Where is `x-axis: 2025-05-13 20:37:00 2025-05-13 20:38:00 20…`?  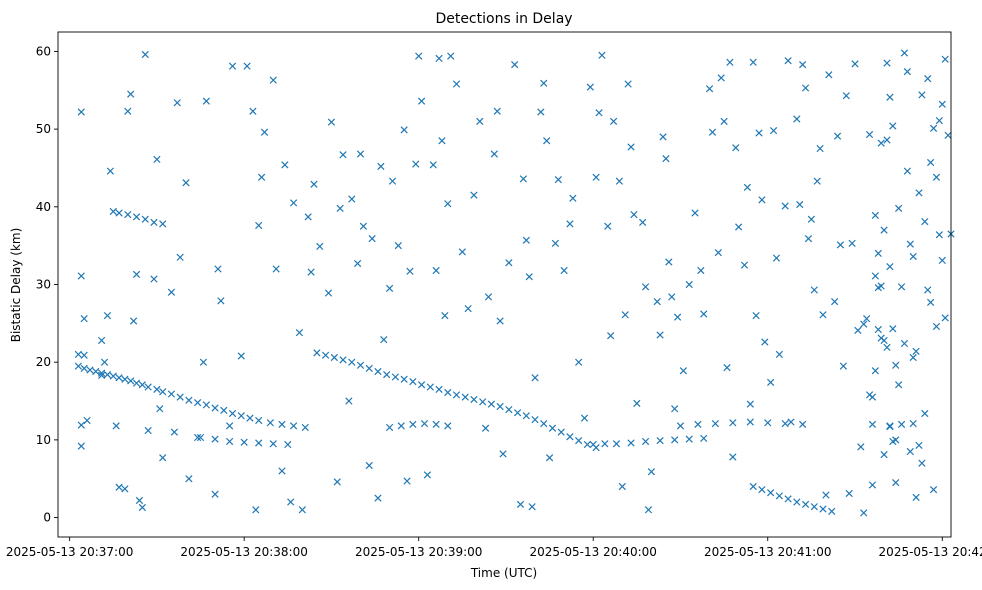 x-axis: 2025-05-13 20:37:00 2025-05-13 20:38:00 20… is located at coordinates (494, 548).